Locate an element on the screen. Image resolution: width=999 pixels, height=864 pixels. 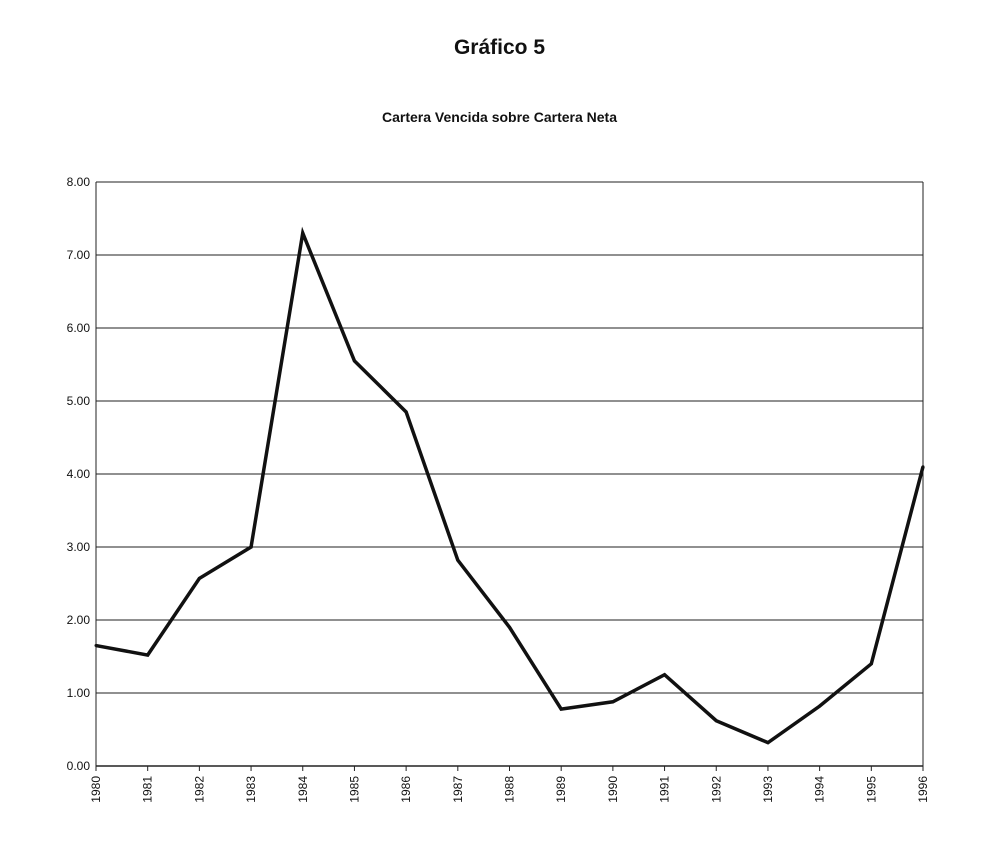
x-tick-label: 1981 is located at coordinates (148, 789).